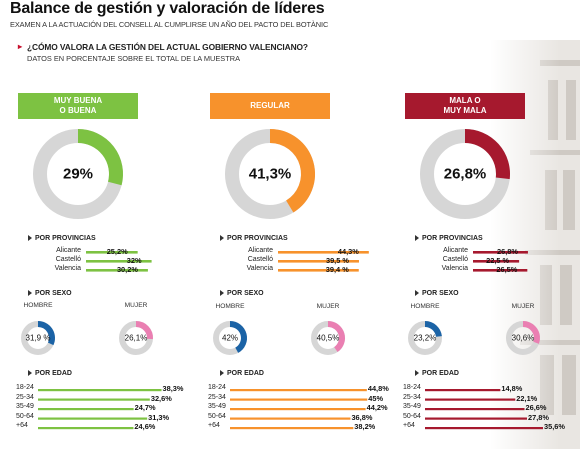 The image size is (580, 449). What do you see at coordinates (487, 154) in the screenshot?
I see `mala-total-donut-arc` at bounding box center [487, 154].